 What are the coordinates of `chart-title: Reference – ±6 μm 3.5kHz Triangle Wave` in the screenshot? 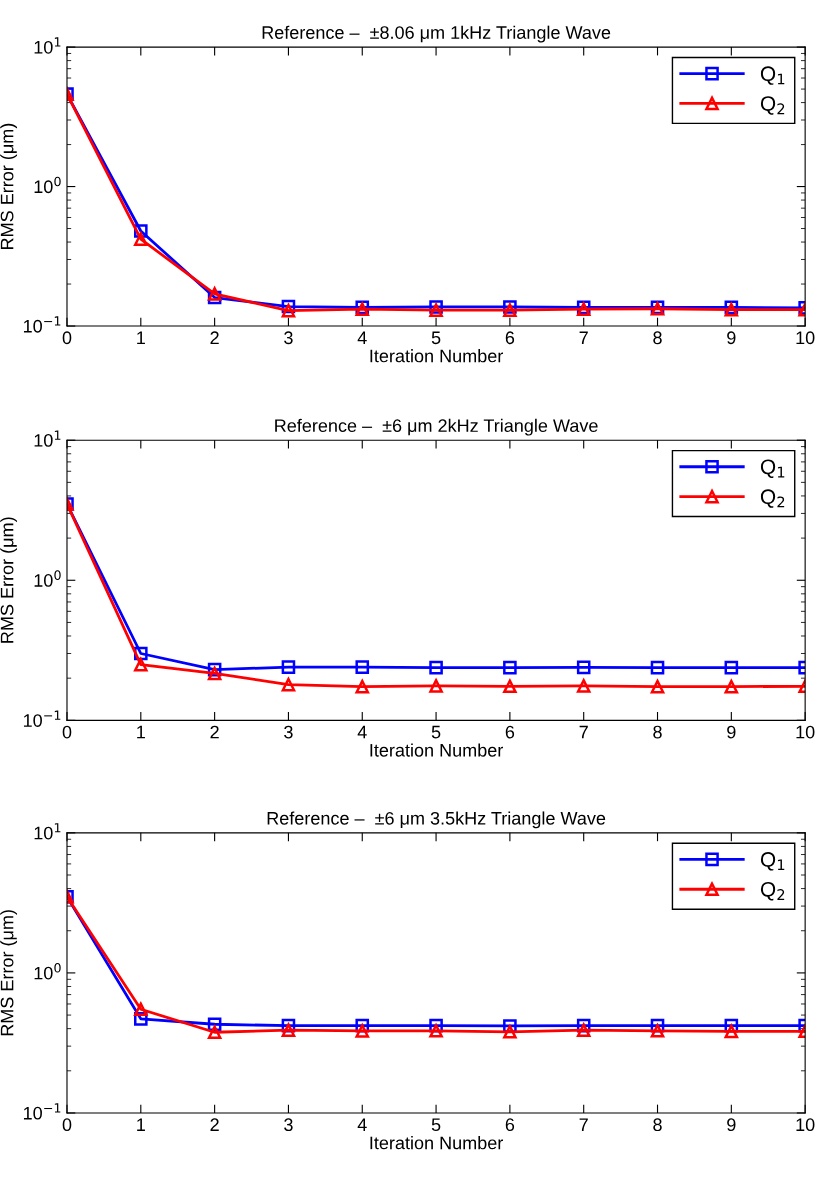 It's located at (436, 820).